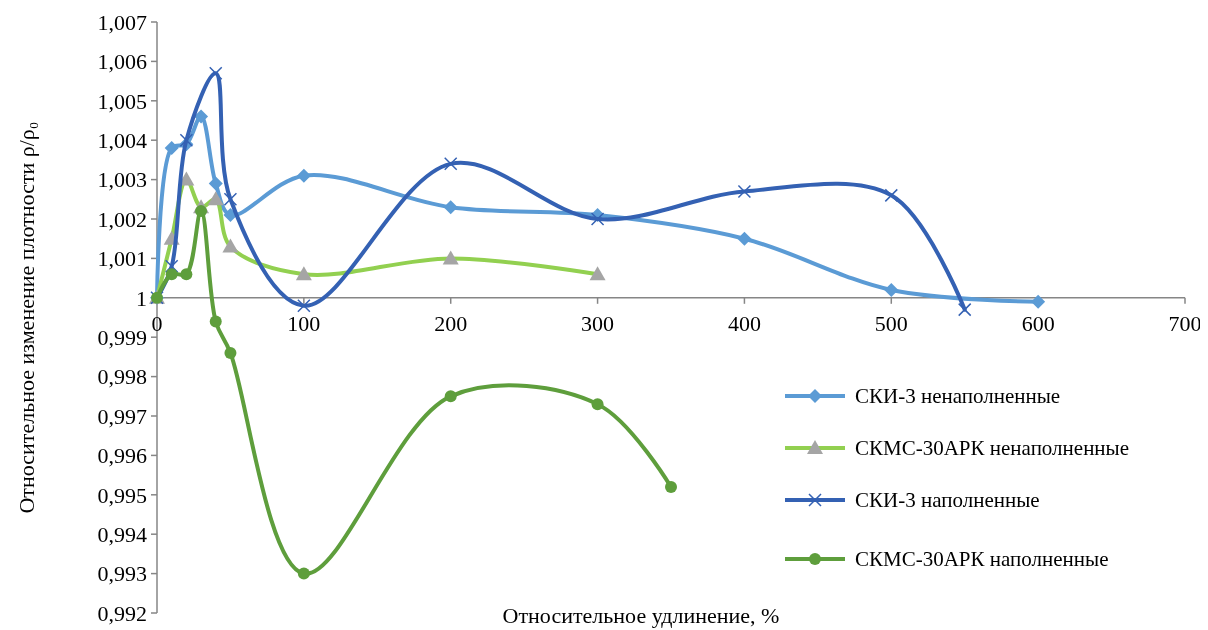  What do you see at coordinates (992, 448) in the screenshot?
I see `legend-label: СКМС-30АРК ненаполненные` at bounding box center [992, 448].